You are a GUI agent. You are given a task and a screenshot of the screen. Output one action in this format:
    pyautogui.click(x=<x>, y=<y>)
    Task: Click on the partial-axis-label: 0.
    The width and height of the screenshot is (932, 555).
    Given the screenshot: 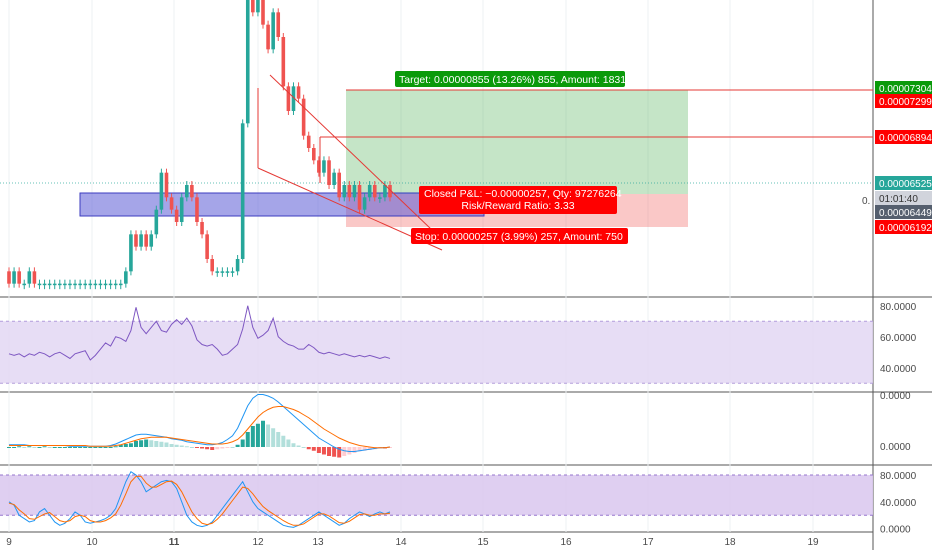 What is the action you would take?
    pyautogui.click(x=866, y=201)
    